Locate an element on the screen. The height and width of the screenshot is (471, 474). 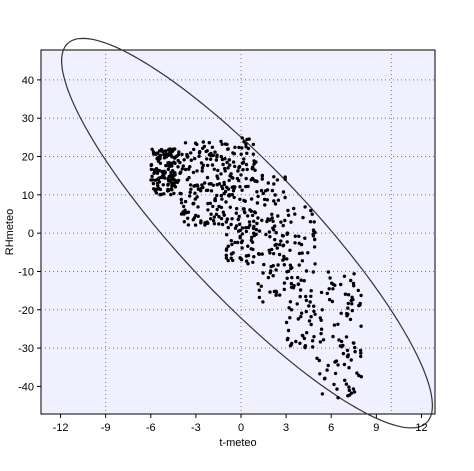
y-axis-ticks: -40 -30 -20 -10 0 10 20 30 40 is located at coordinates (29, 234).